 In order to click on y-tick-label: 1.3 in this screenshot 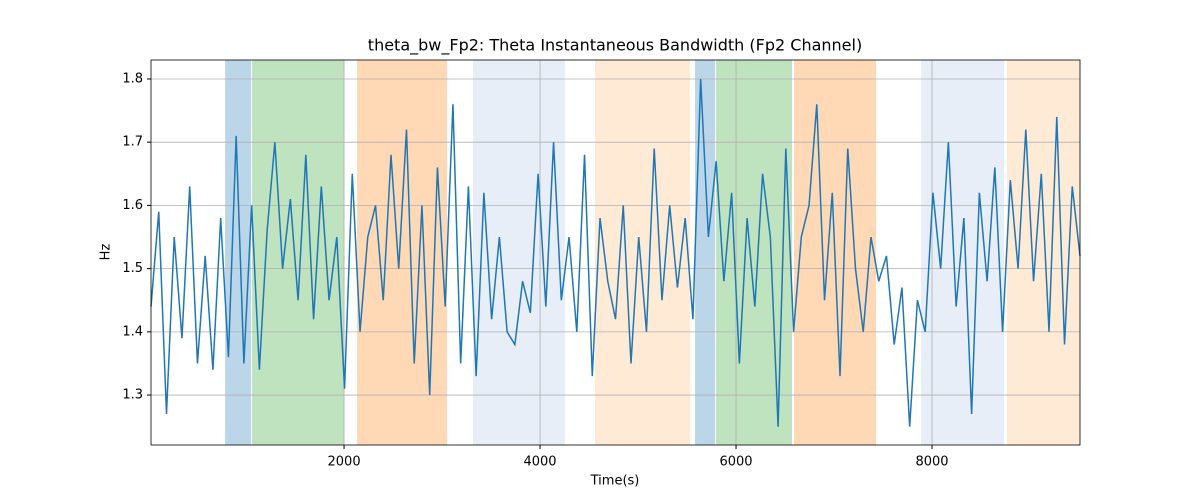, I will do `click(132, 395)`.